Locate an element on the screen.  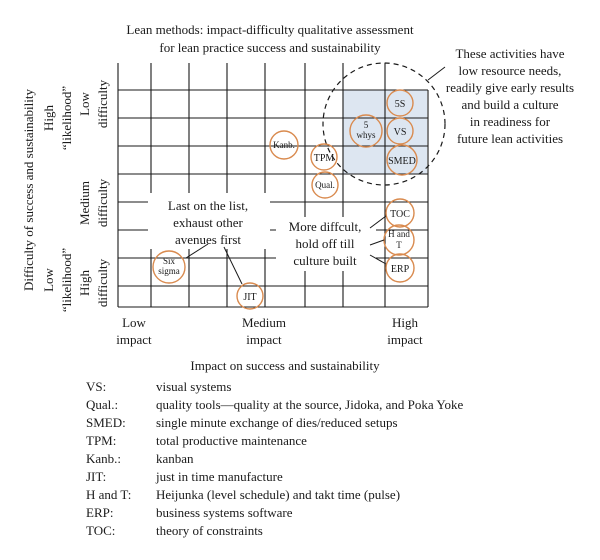
y-axis-label: Difficulty of success and sustainability is located at coordinates (28, 190).